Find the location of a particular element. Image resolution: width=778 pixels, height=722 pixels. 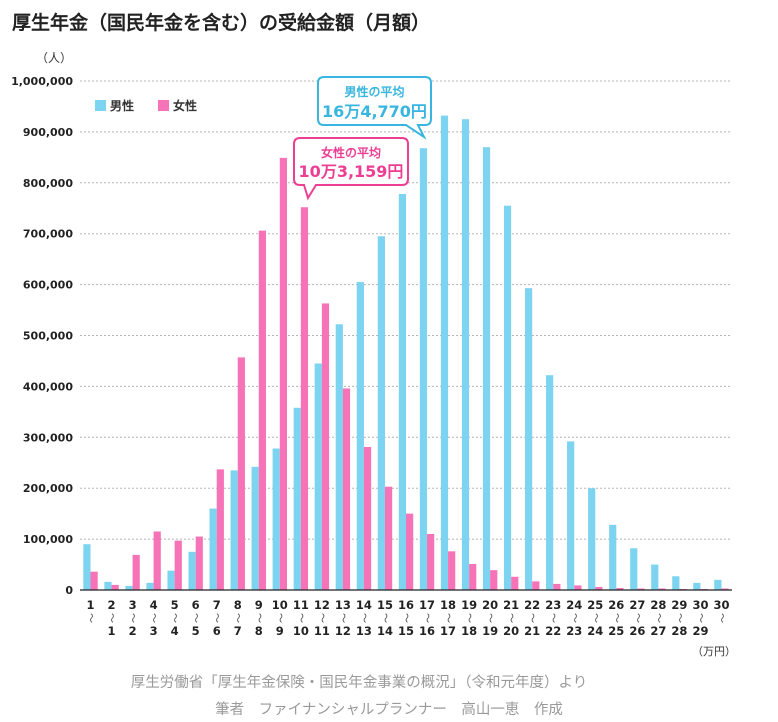

y-tick-label: 0 is located at coordinates (69, 590).